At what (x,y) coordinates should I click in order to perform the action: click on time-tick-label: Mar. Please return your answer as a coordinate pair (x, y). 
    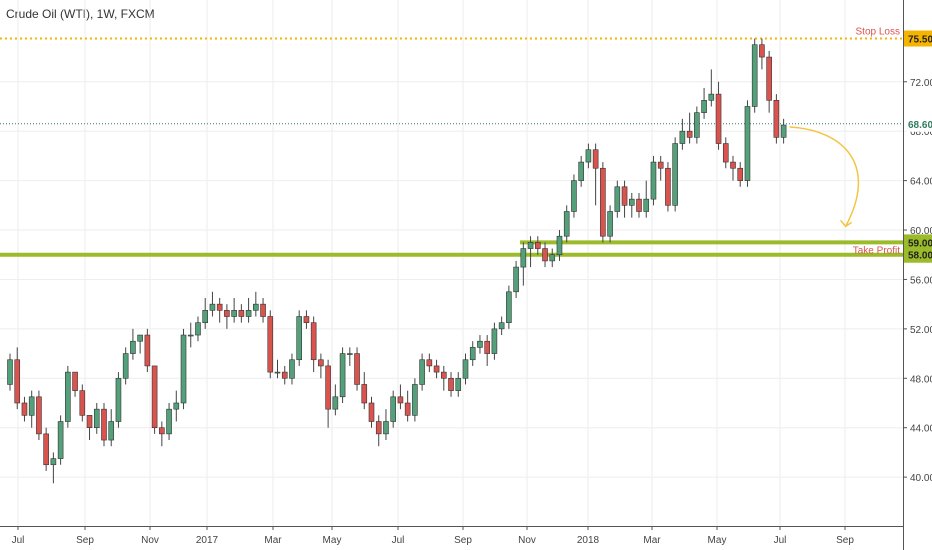
    Looking at the image, I should click on (652, 540).